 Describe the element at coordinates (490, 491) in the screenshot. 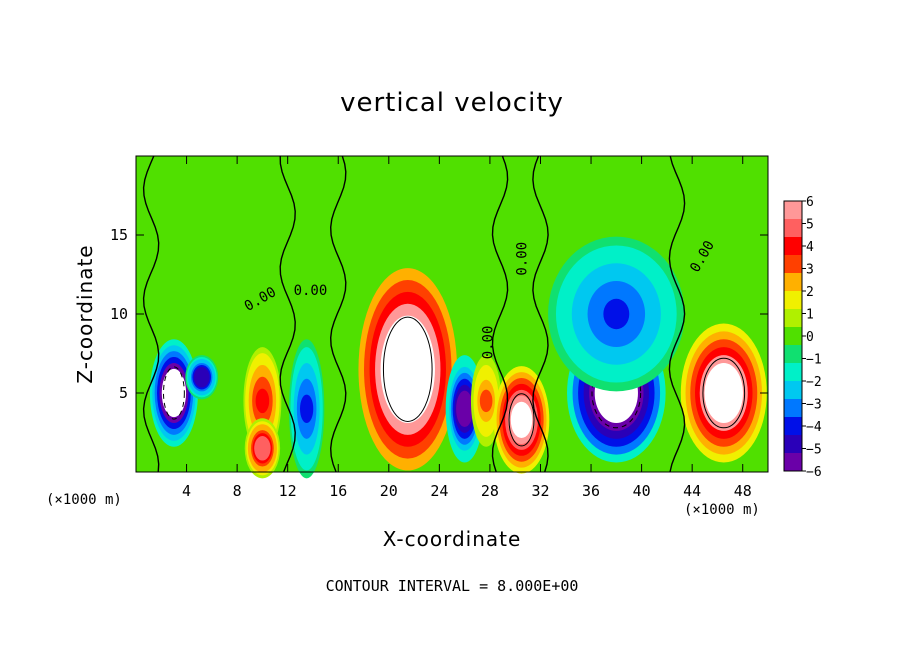

I see `x-tick-label: 28` at that location.